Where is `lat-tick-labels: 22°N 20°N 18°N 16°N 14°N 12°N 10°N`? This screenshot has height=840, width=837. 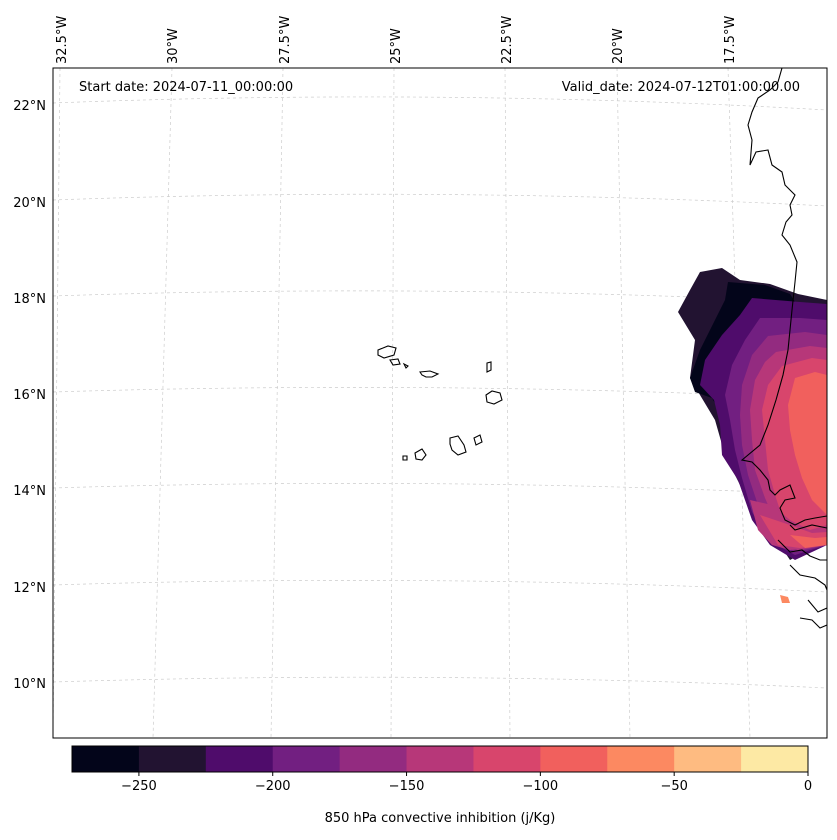 lat-tick-labels: 22°N 20°N 18°N 16°N 14°N 12°N 10°N is located at coordinates (29, 395).